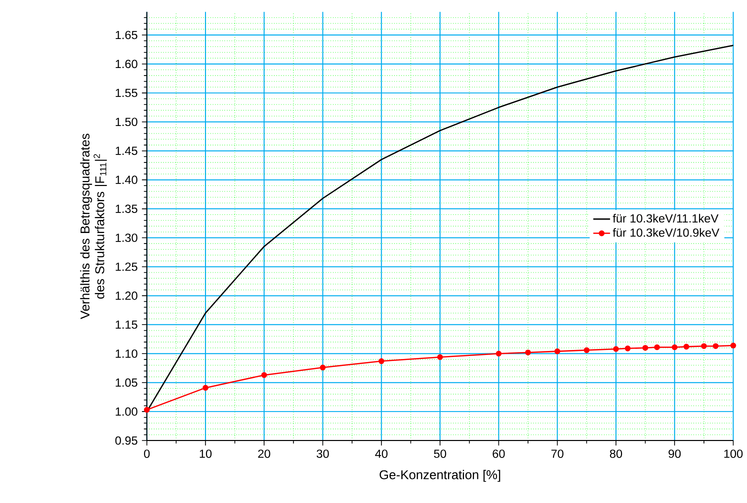 This screenshot has width=747, height=503. Describe the element at coordinates (127, 180) in the screenshot. I see `y-tick-label: 1.40` at that location.